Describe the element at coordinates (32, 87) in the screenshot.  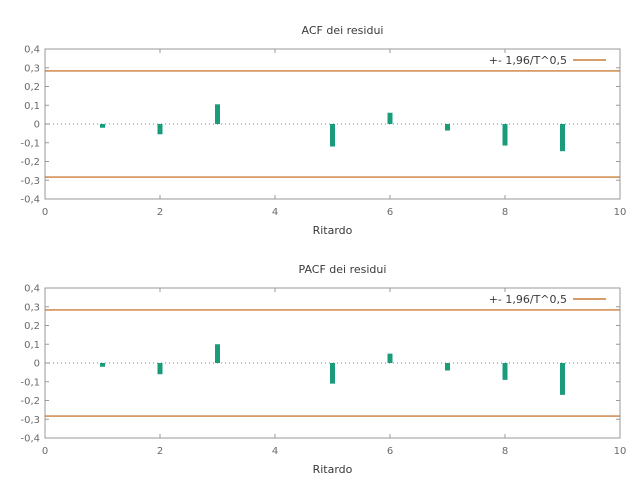
I see `acf-y-tick-label: 0,2` at that location.